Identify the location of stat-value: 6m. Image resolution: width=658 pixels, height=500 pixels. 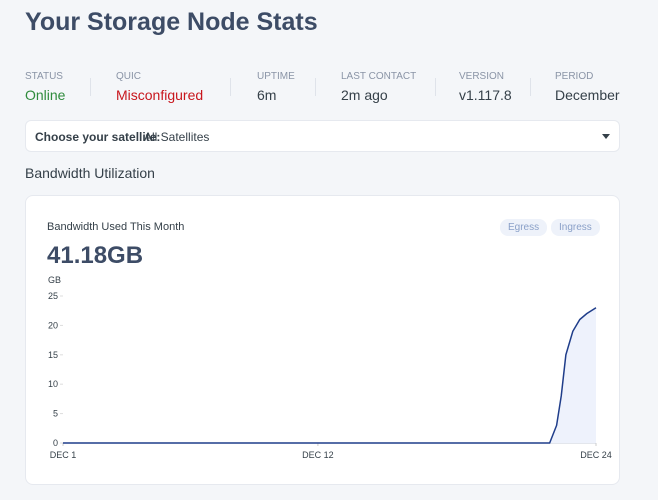
(267, 95).